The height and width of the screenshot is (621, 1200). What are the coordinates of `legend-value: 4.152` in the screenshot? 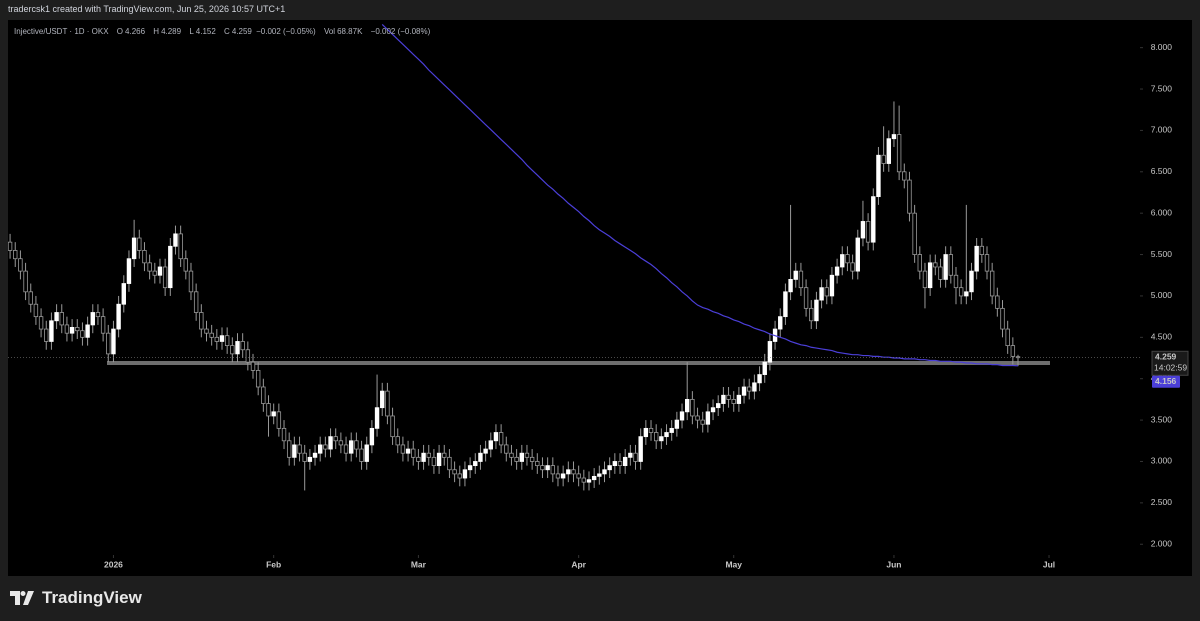 It's located at (205, 31).